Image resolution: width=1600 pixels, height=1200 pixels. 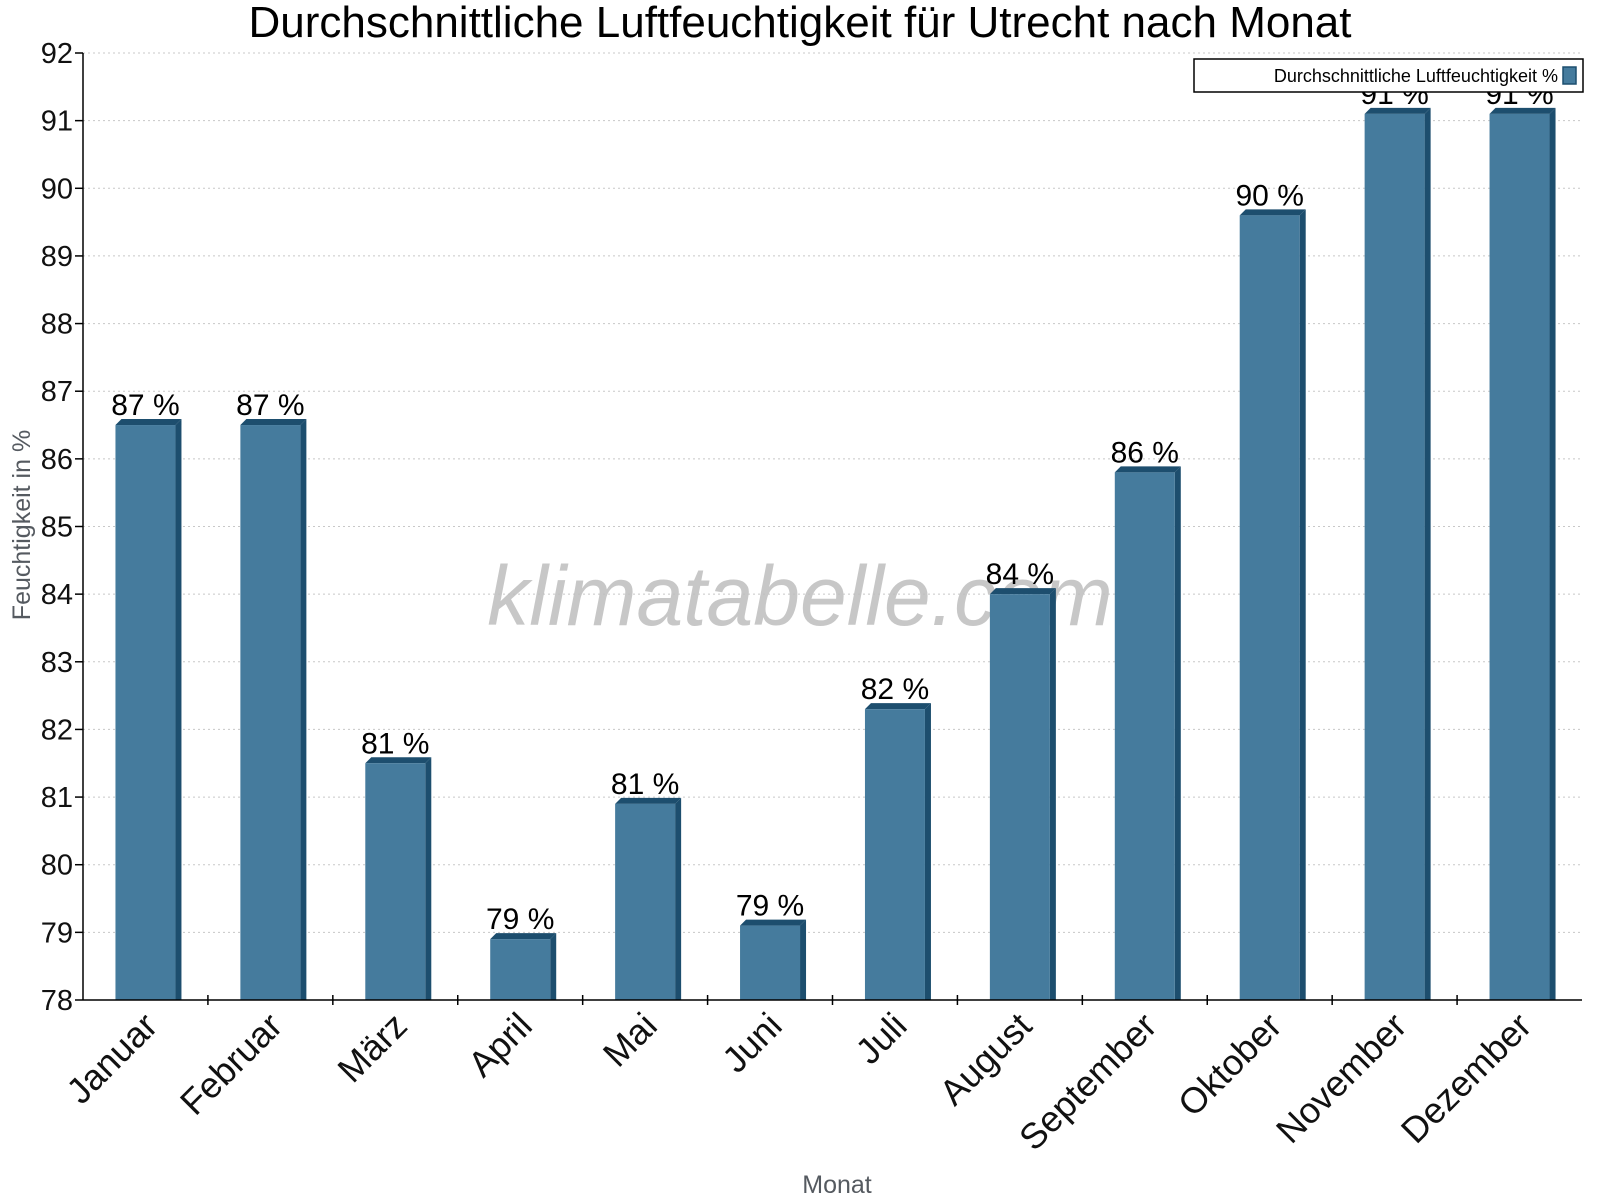 I want to click on x-tick-label: November, so click(x=1341, y=1078).